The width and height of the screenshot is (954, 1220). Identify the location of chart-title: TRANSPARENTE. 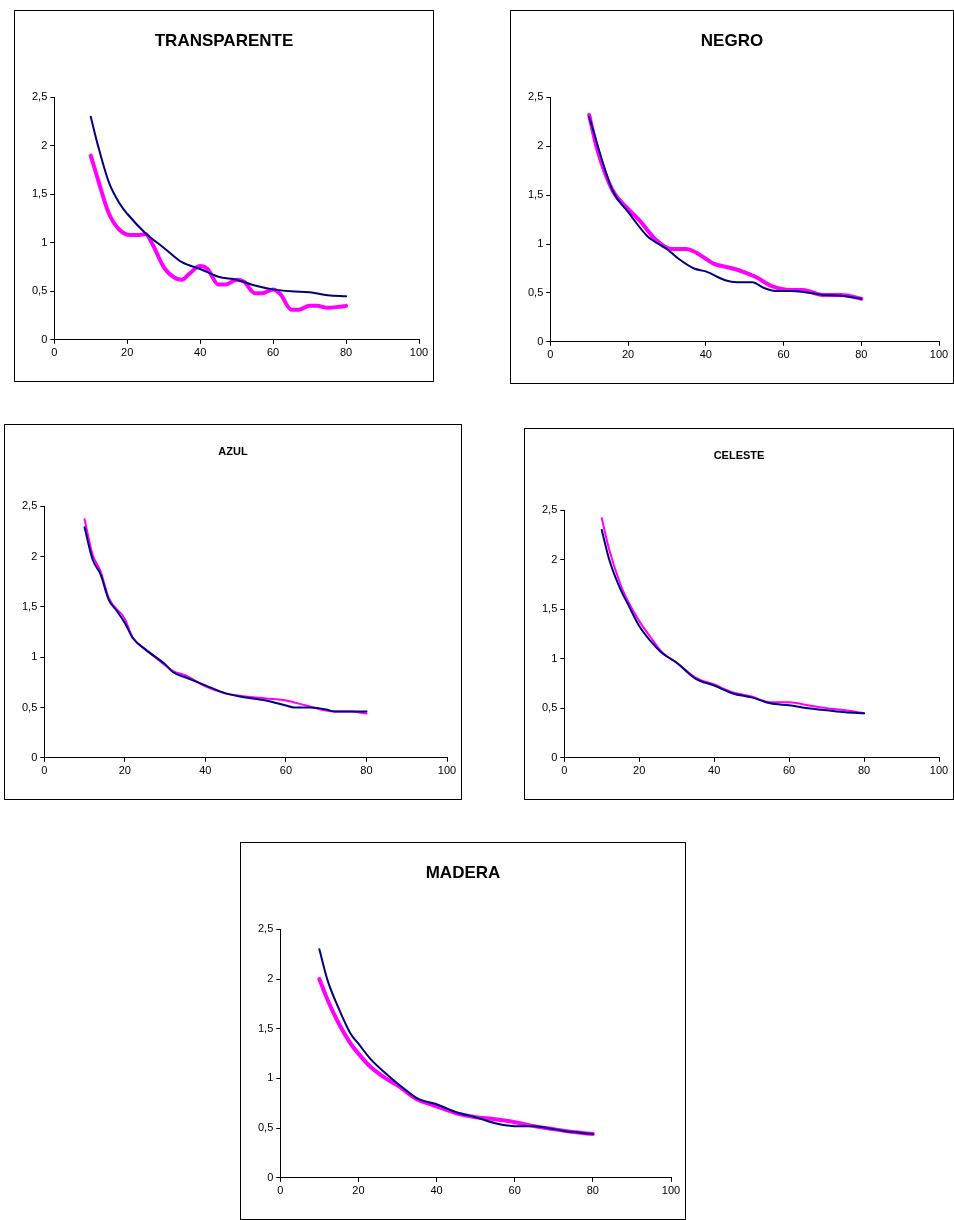
(224, 40).